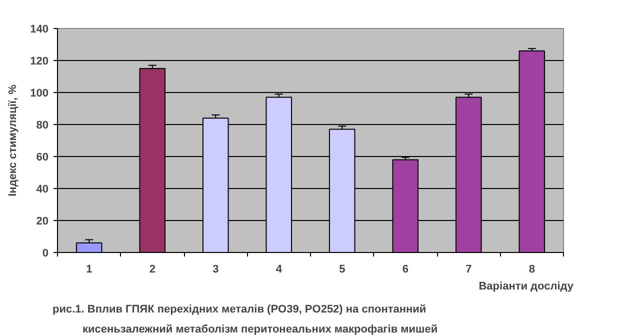  I want to click on y-tick-label: 20, so click(42, 222).